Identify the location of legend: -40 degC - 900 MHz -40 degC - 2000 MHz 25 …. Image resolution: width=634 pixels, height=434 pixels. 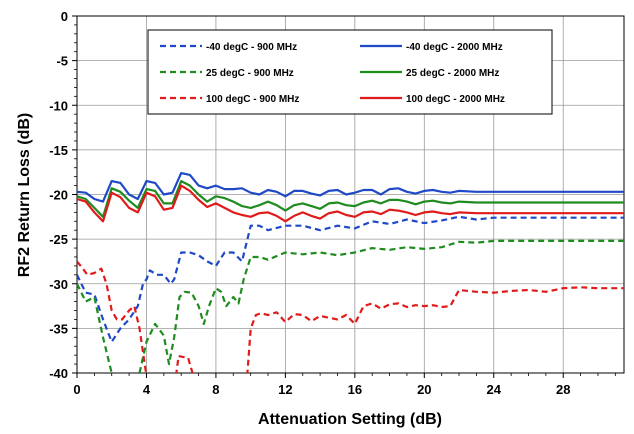
(350, 72).